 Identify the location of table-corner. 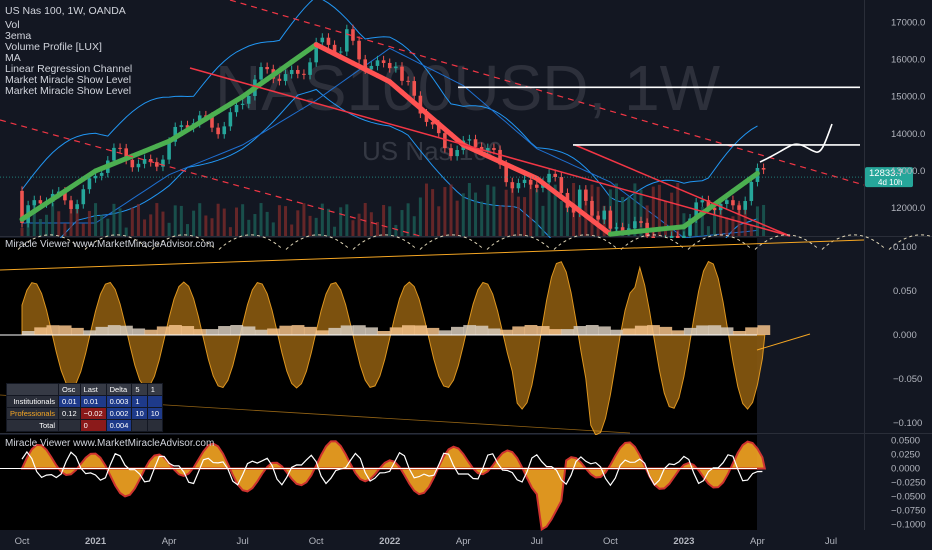
(32, 389).